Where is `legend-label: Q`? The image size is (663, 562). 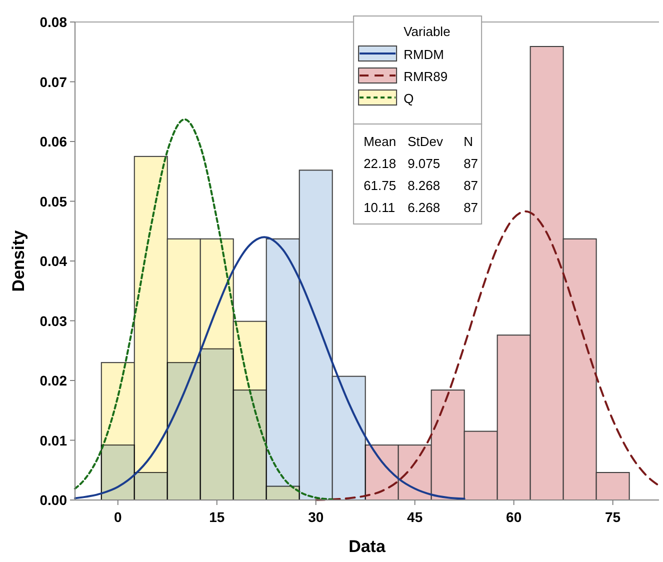 legend-label: Q is located at coordinates (409, 98).